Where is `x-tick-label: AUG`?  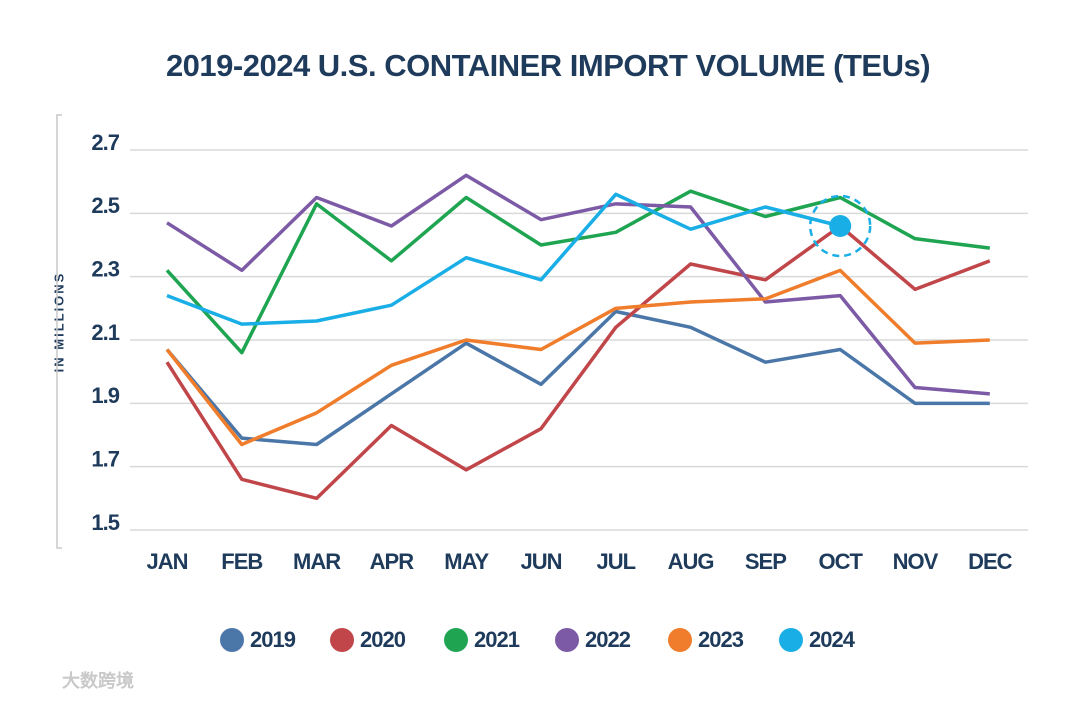
x-tick-label: AUG is located at coordinates (691, 561).